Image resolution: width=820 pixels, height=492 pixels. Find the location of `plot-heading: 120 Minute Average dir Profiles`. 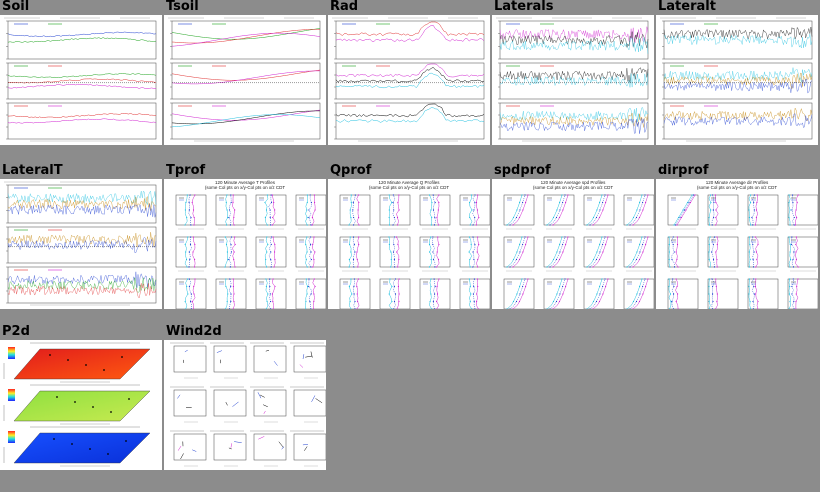

plot-heading: 120 Minute Average dir Profiles is located at coordinates (737, 182).